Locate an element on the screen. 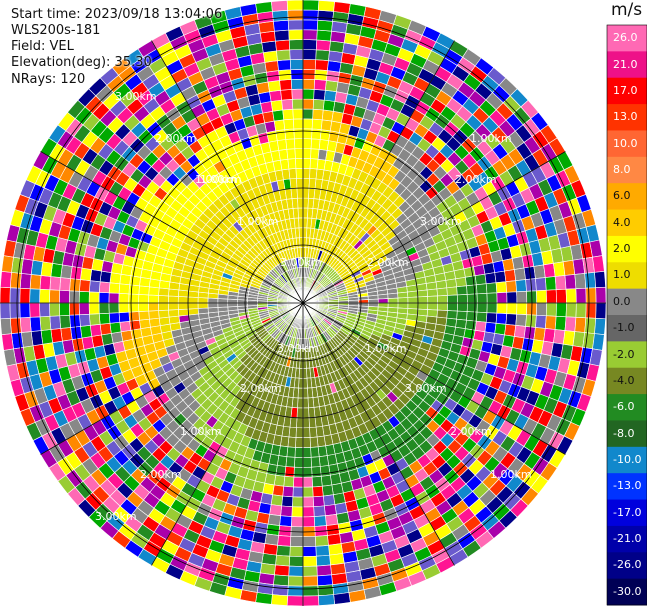  colorbar-tick-label: -13.0 is located at coordinates (627, 486).